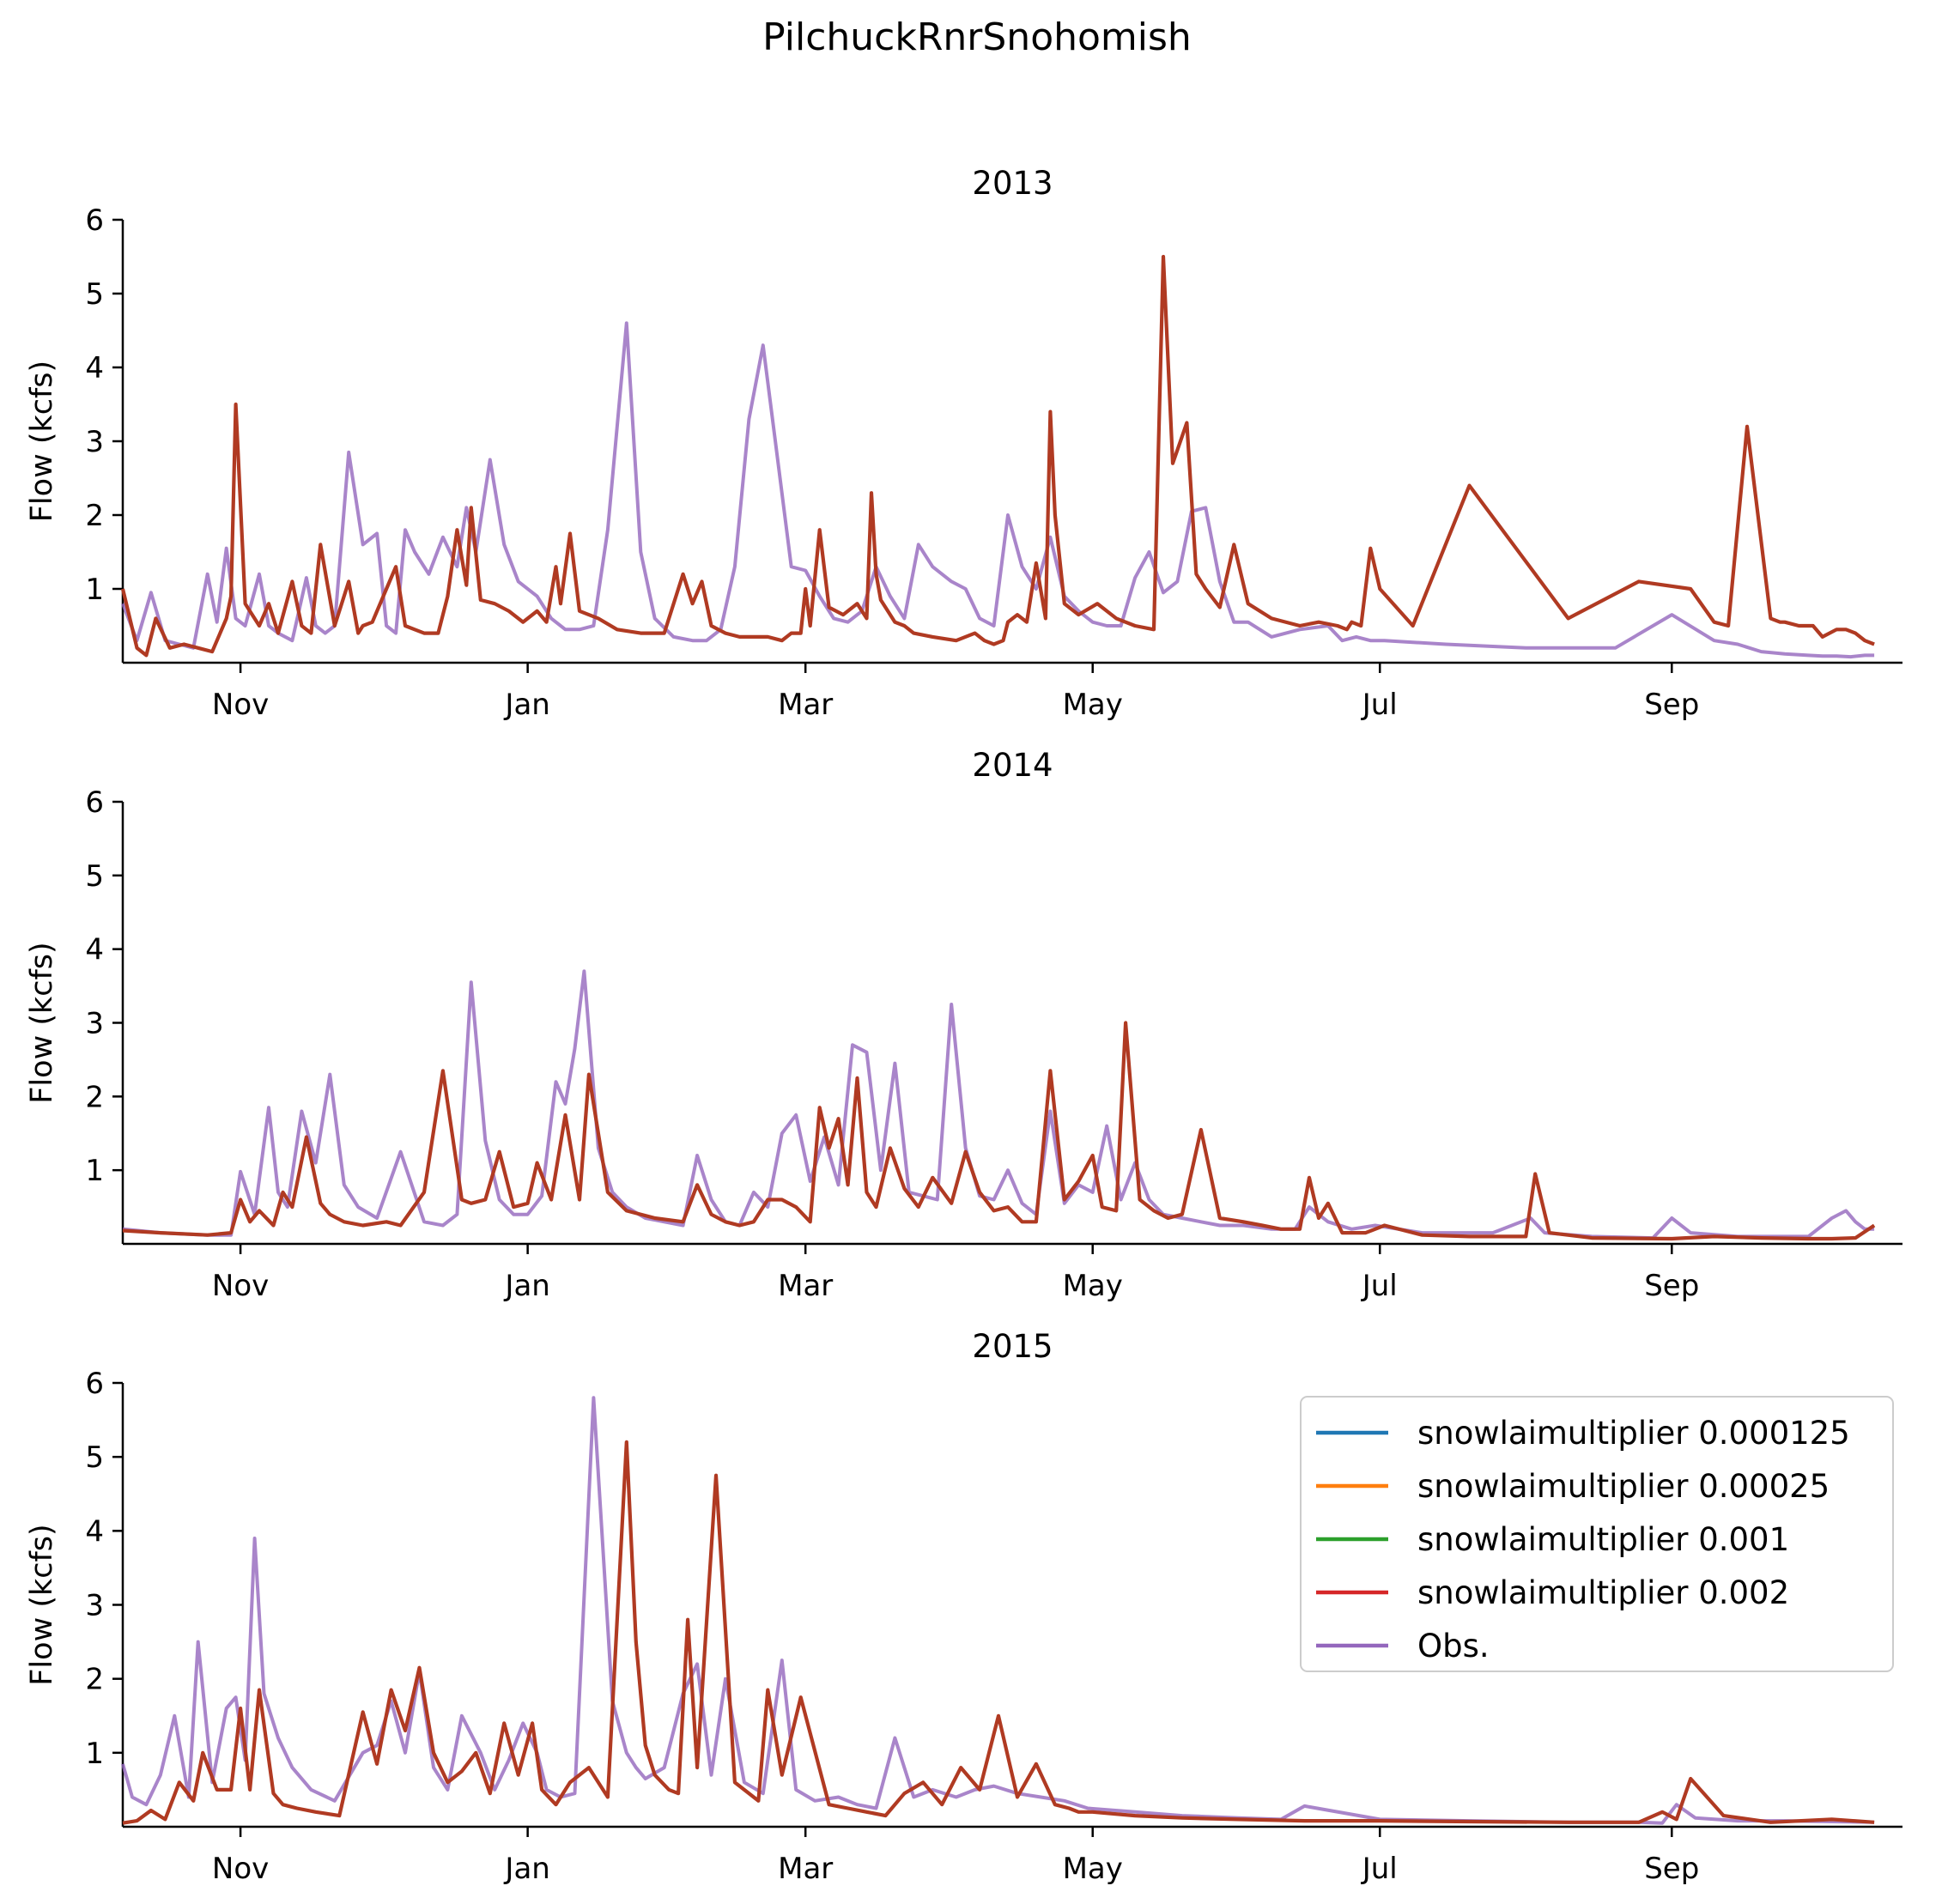  What do you see at coordinates (1012, 766) in the screenshot?
I see `panel-title: 2014` at bounding box center [1012, 766].